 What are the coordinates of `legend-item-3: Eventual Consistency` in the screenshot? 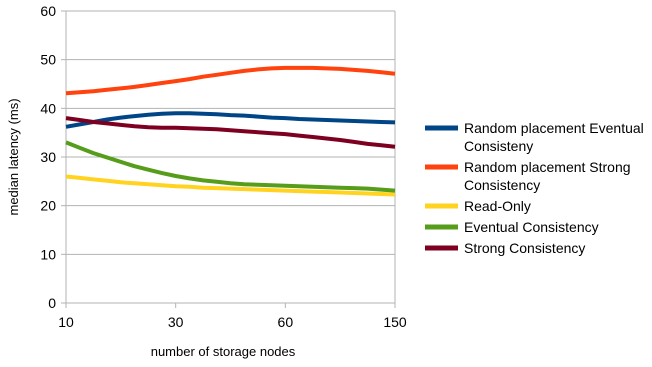 It's located at (512, 227).